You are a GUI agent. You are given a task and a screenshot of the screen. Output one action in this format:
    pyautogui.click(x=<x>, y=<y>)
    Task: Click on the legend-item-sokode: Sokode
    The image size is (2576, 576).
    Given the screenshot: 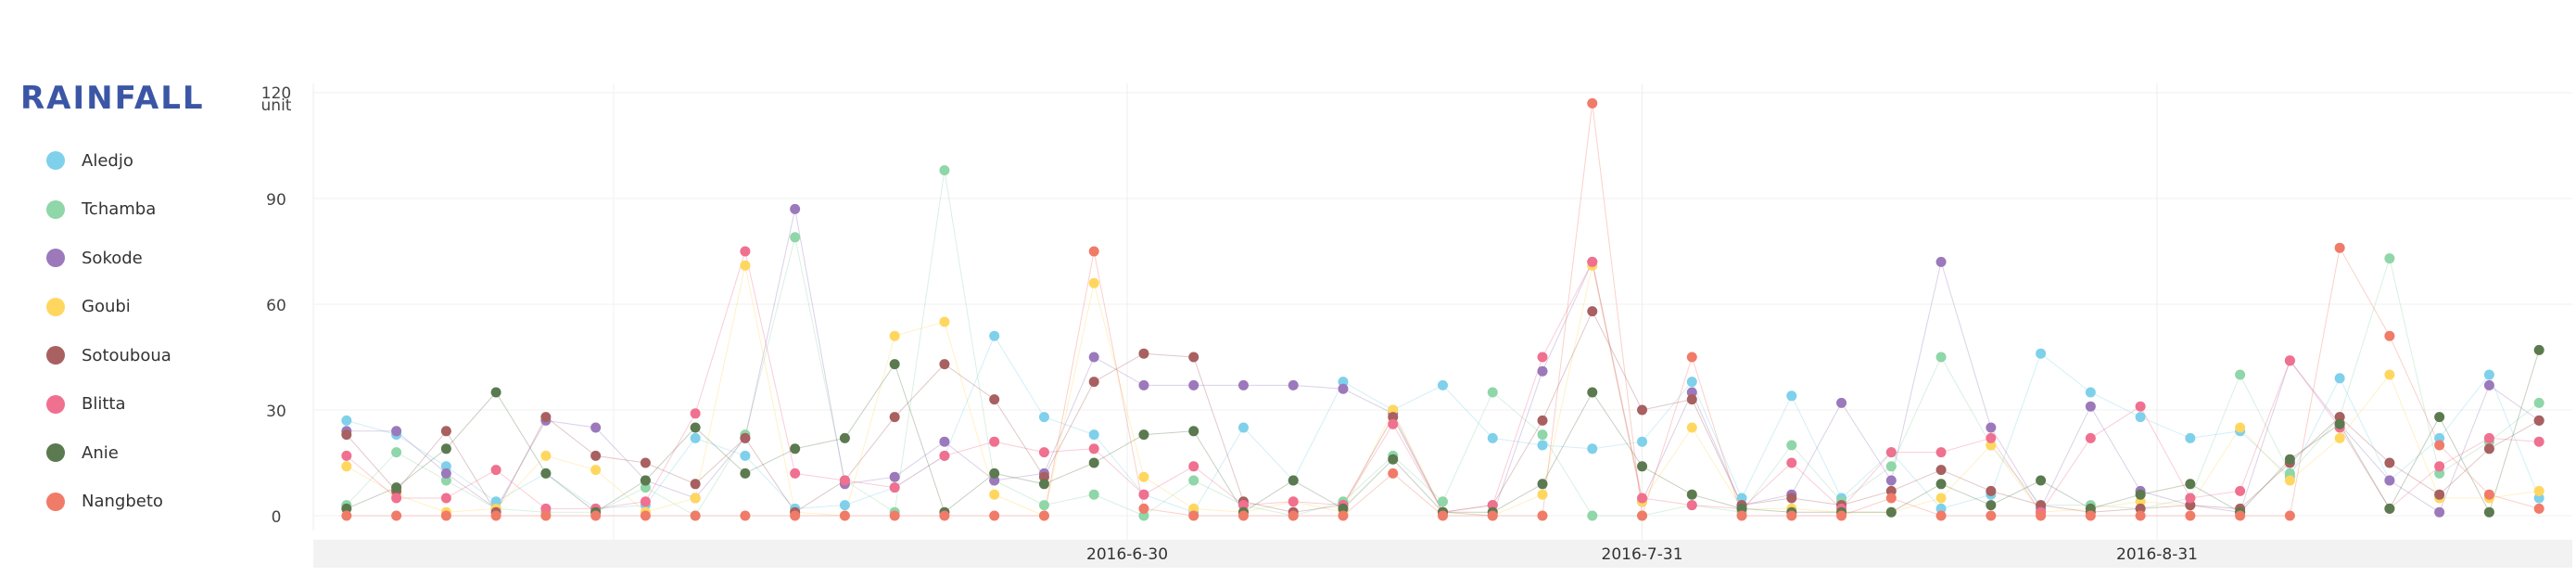 What is the action you would take?
    pyautogui.click(x=94, y=258)
    